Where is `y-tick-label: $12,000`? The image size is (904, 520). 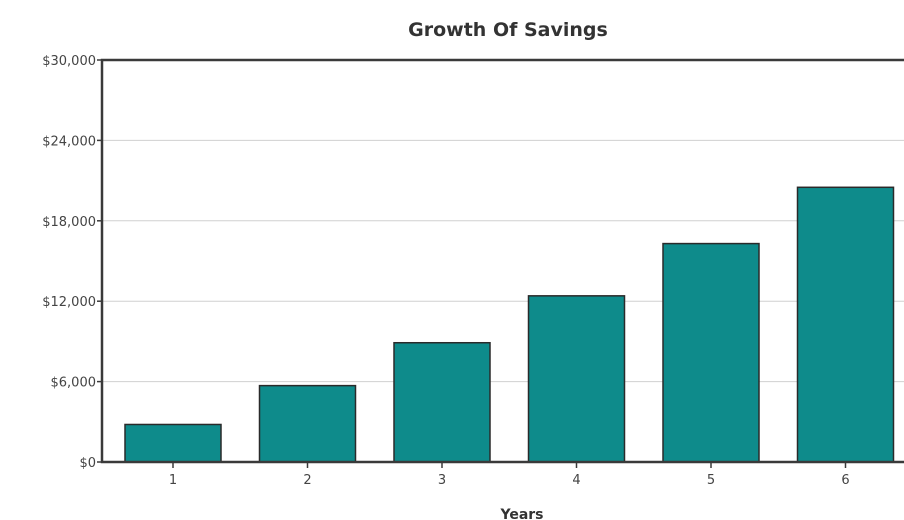 y-tick-label: $12,000 is located at coordinates (69, 302).